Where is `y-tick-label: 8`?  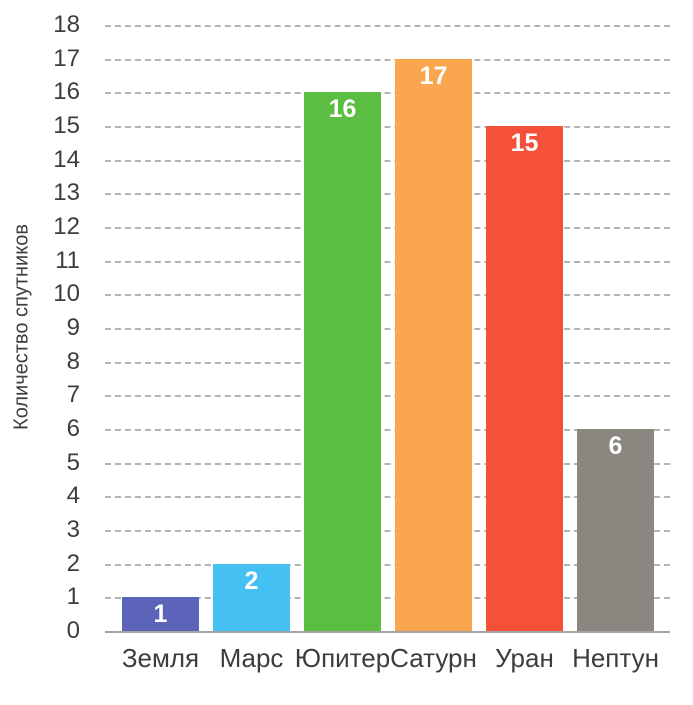 y-tick-label: 8 is located at coordinates (73, 361).